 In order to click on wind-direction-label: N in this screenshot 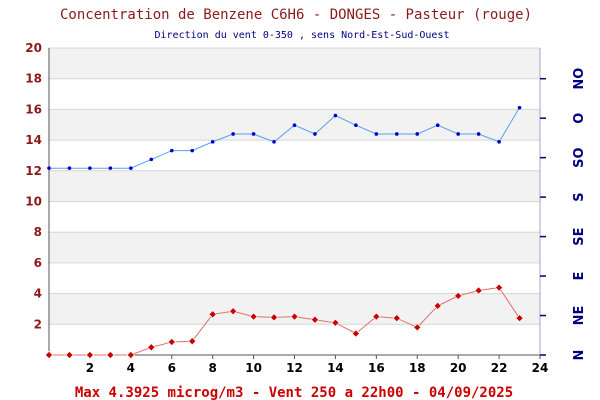, I will do `click(579, 355)`.